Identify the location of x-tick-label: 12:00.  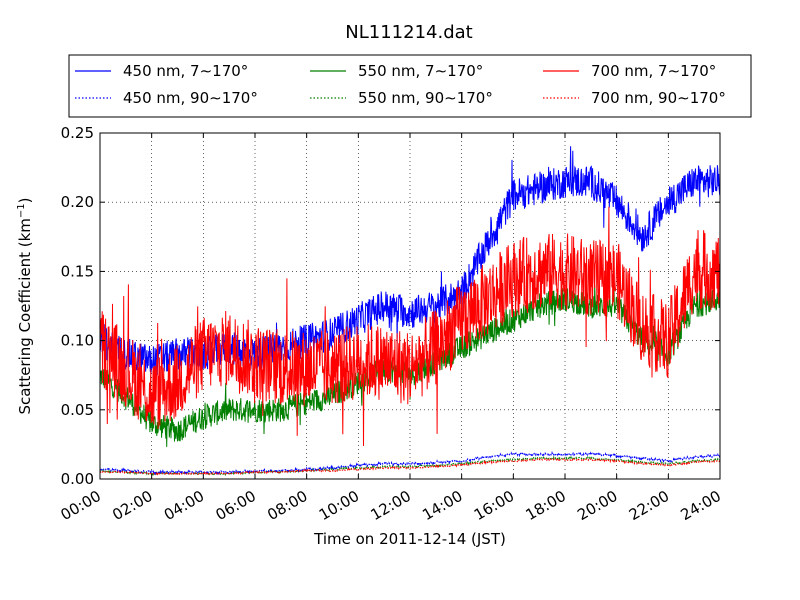
(391, 505).